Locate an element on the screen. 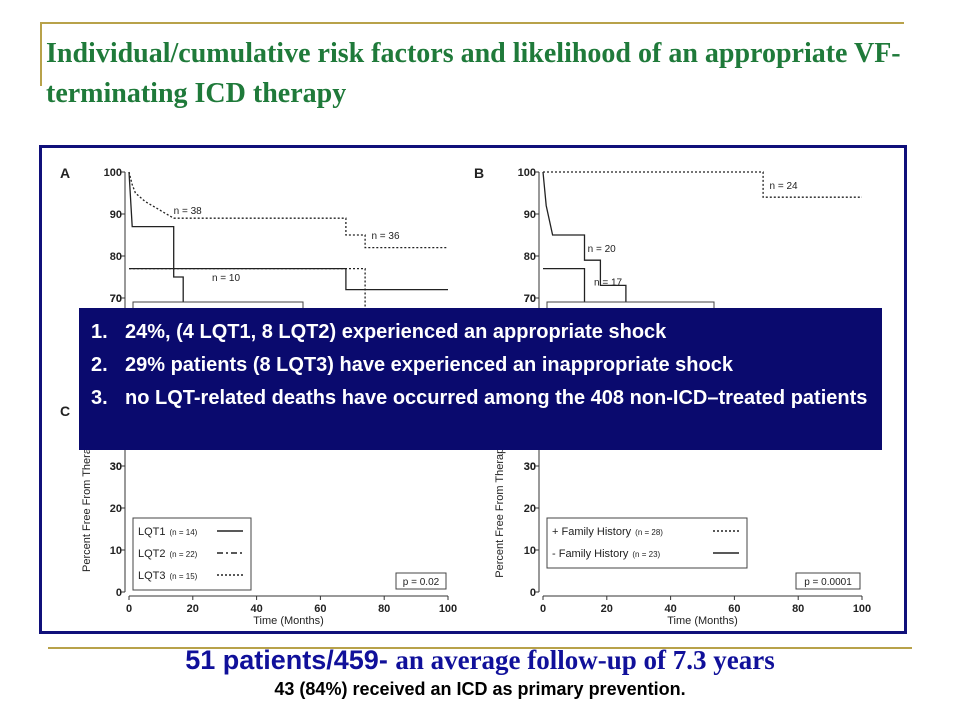 This screenshot has width=960, height=720. panel-letter: A is located at coordinates (65, 173).